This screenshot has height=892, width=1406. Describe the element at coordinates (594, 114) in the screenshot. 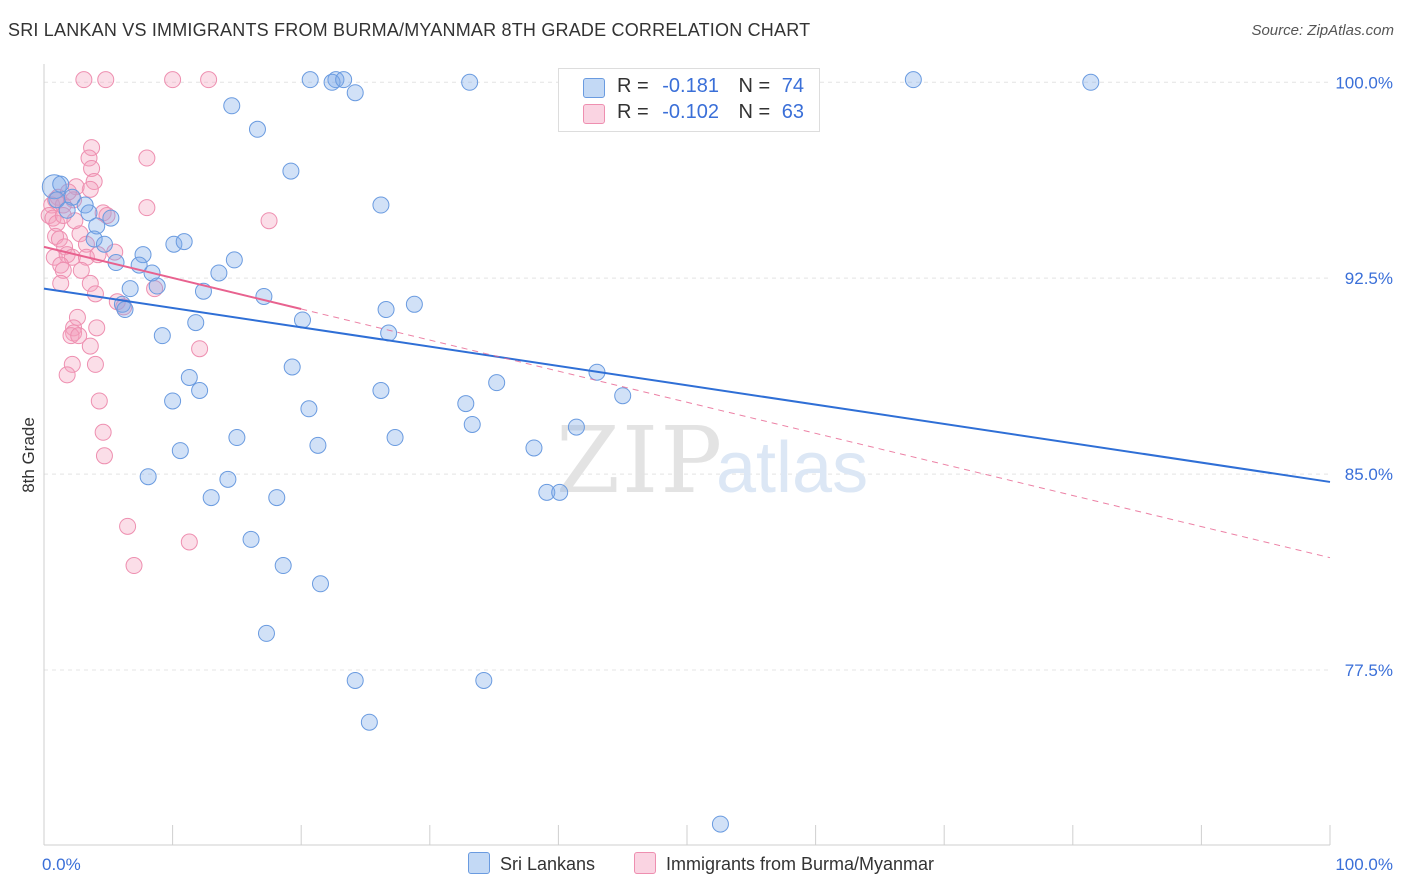

I see `legend-swatch-burma` at that location.